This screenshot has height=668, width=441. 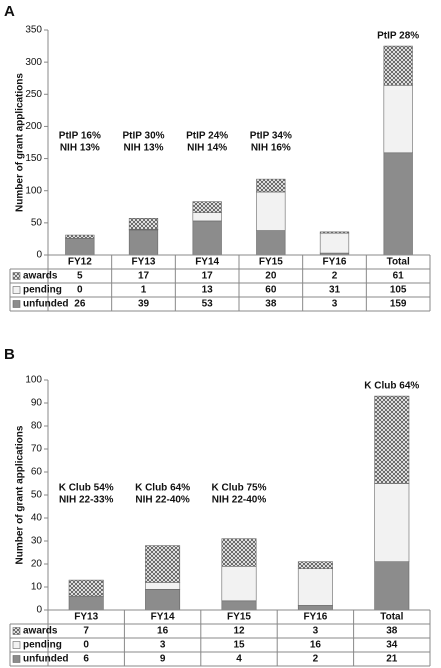 What do you see at coordinates (208, 290) in the screenshot?
I see `table-value: 13` at bounding box center [208, 290].